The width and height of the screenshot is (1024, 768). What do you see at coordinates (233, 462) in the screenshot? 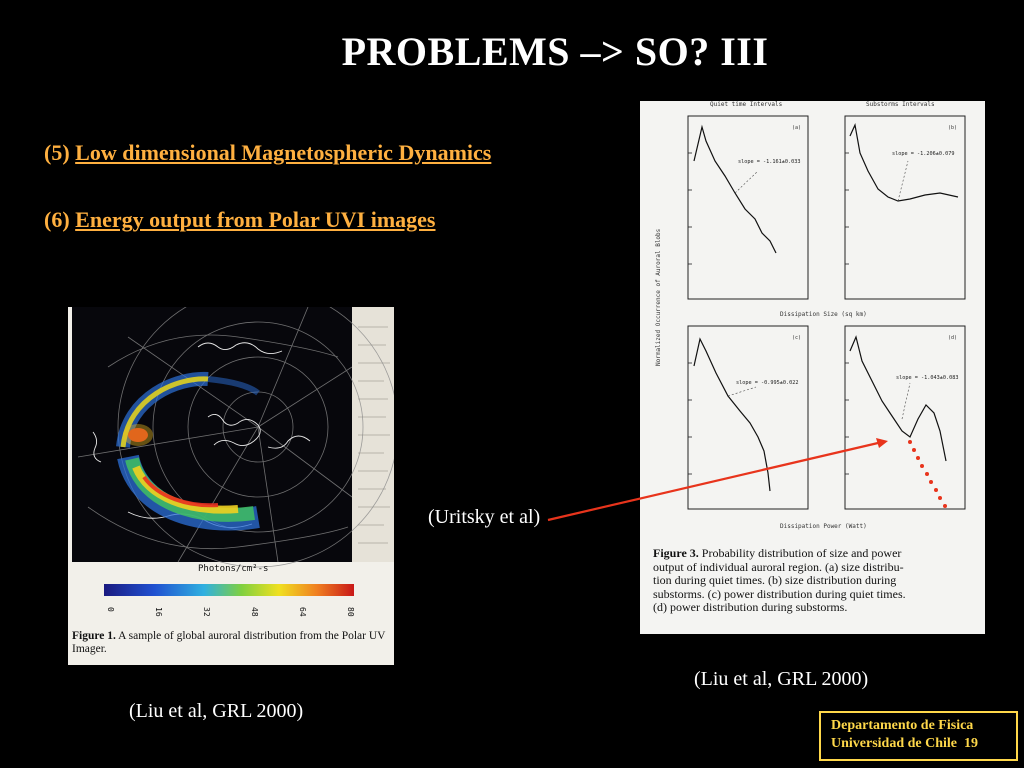
I see `auroral-image: Photons/cm²-s 0 16 32 48 64 80` at bounding box center [233, 462].